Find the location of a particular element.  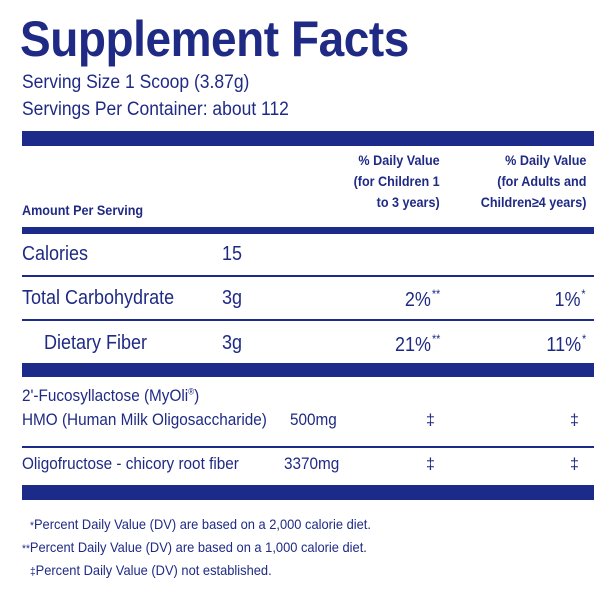

dv-adults-total-carbohydrate: 1%* is located at coordinates (570, 299).